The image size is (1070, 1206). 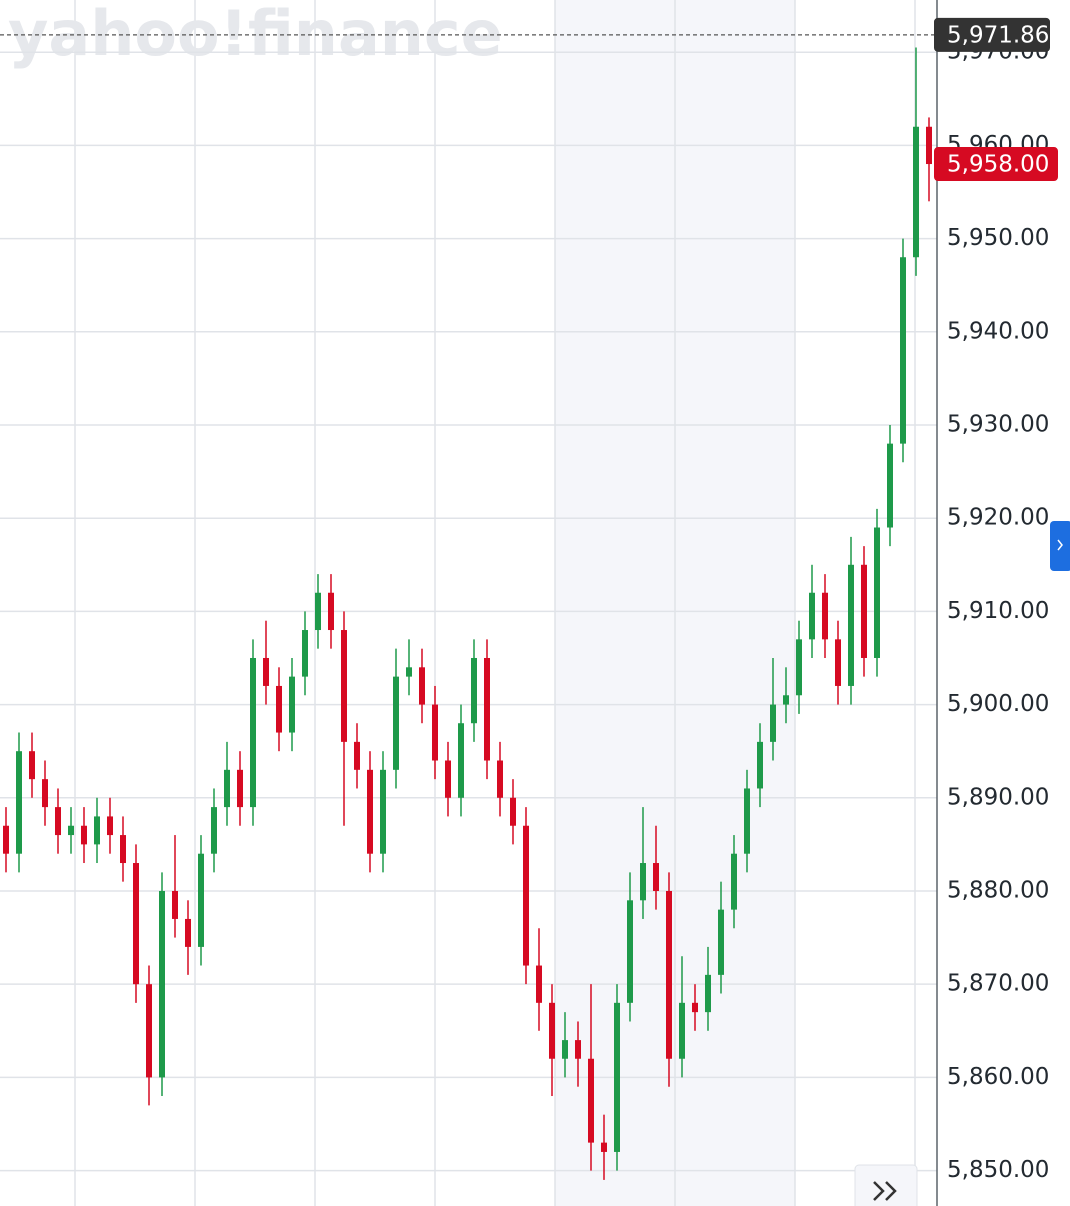 I want to click on y-tick-label: 5,940.00, so click(x=998, y=331).